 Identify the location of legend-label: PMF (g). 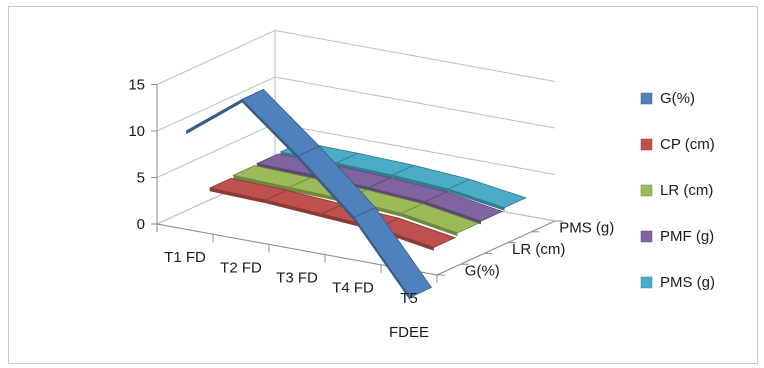
(687, 236).